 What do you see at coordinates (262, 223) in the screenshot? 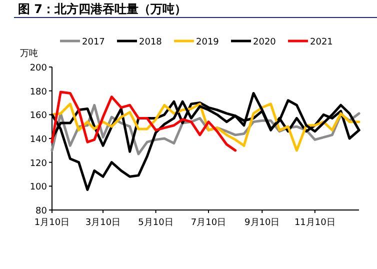
I see `x-tick-label: 9月10日` at bounding box center [262, 223].